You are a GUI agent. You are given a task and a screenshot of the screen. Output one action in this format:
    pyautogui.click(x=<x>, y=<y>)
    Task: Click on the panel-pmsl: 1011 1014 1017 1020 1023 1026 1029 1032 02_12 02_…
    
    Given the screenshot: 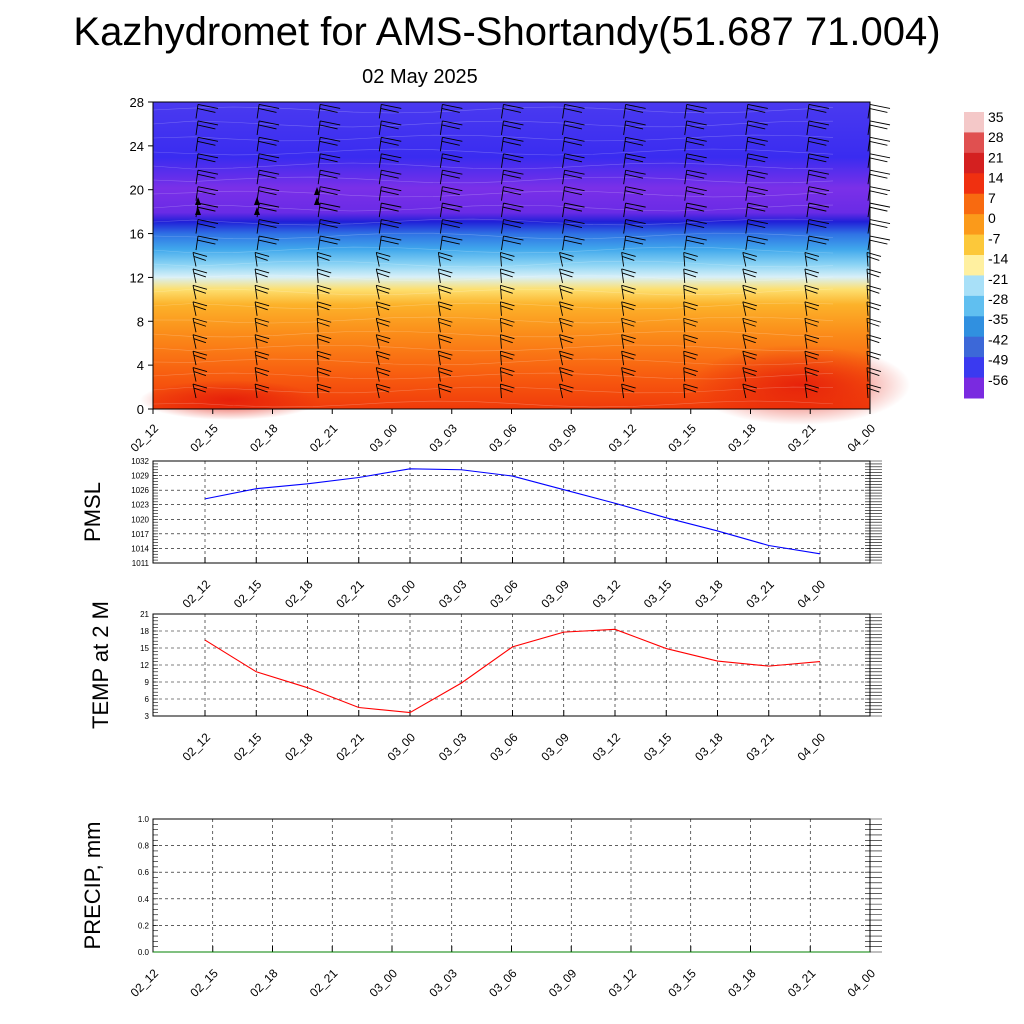 What is the action you would take?
    pyautogui.click(x=481, y=534)
    